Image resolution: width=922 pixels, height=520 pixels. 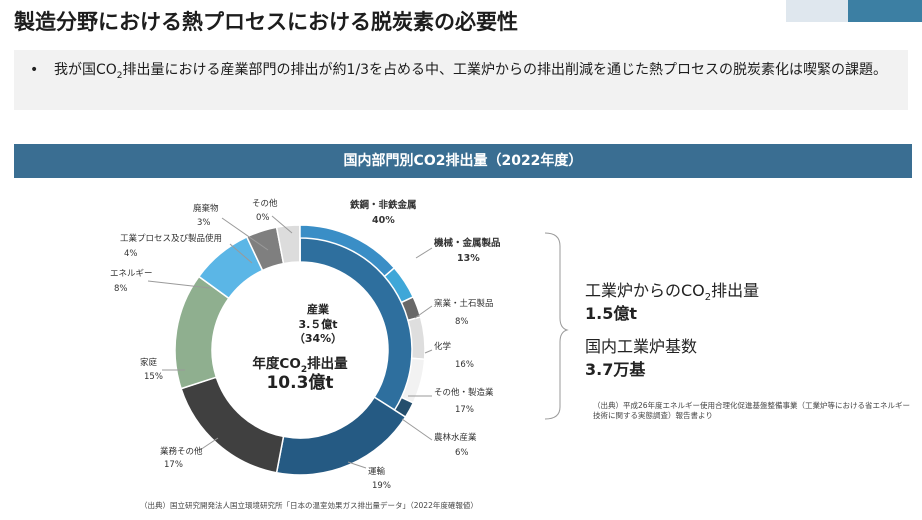 I want to click on slice-household, so click(x=202, y=332).